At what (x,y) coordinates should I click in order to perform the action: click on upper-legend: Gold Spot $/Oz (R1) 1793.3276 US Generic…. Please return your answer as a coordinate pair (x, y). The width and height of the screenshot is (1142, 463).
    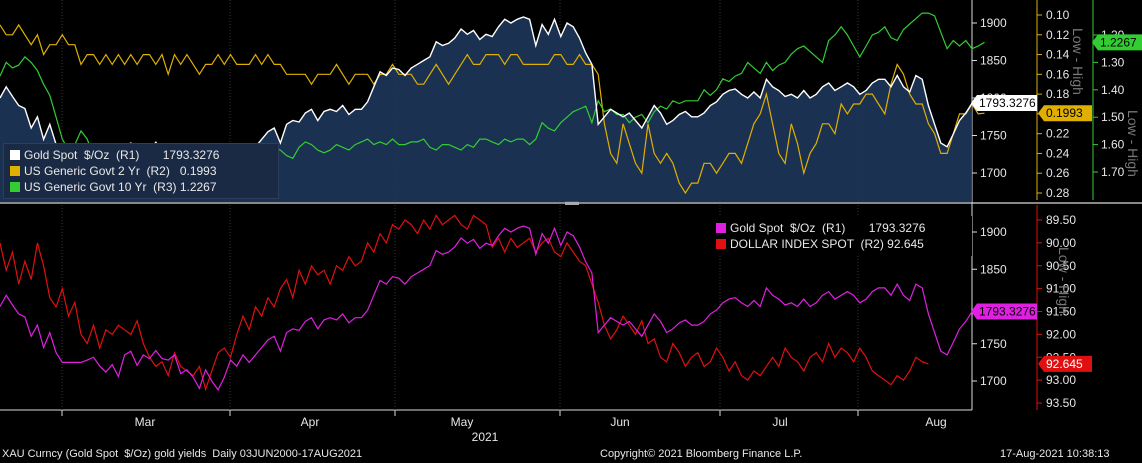
    Looking at the image, I should click on (141, 171).